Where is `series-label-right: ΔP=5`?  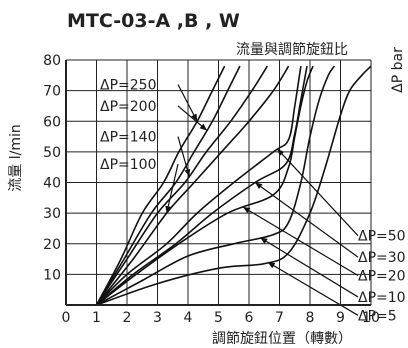 series-label-right: ΔP=5 is located at coordinates (377, 316).